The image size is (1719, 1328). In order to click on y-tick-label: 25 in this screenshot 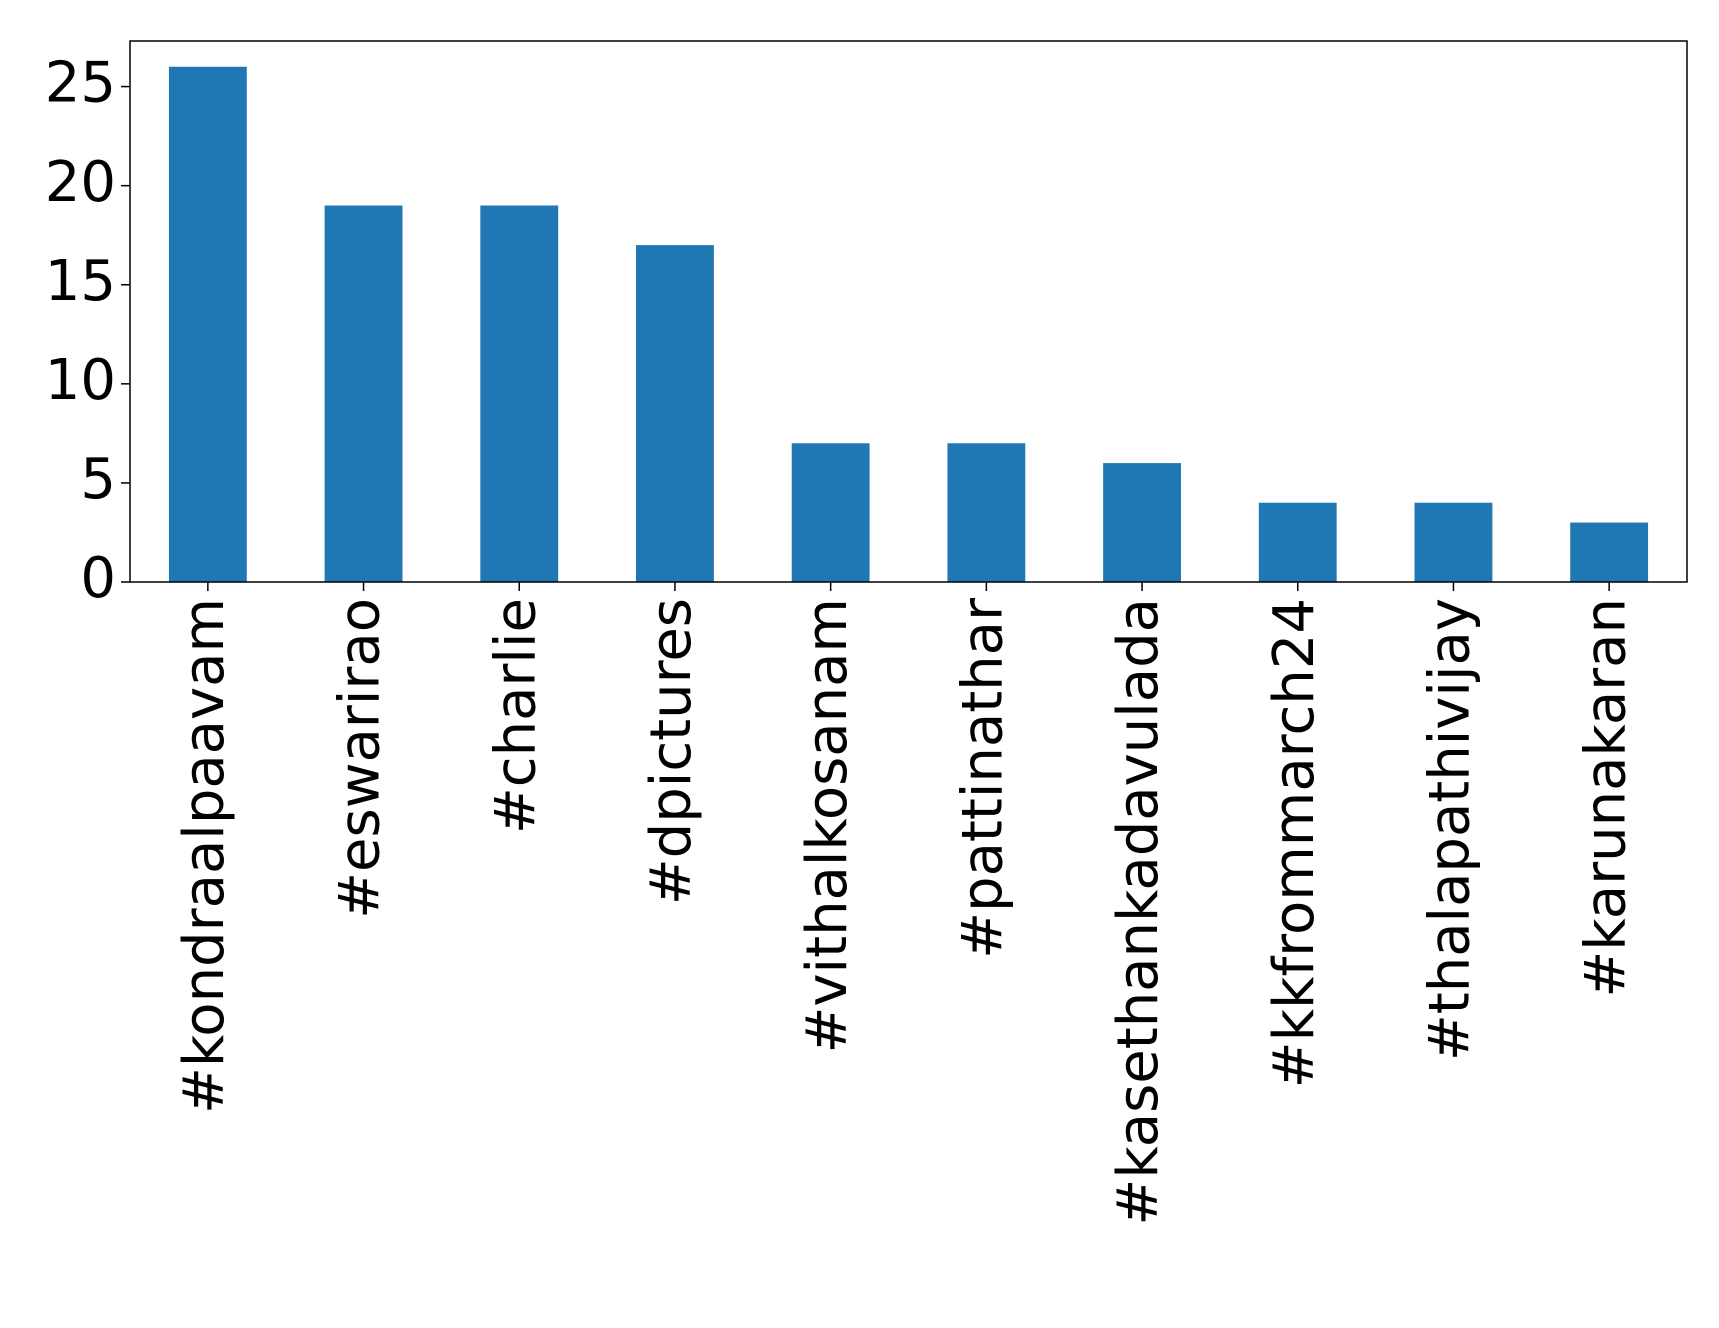, I will do `click(80, 83)`.